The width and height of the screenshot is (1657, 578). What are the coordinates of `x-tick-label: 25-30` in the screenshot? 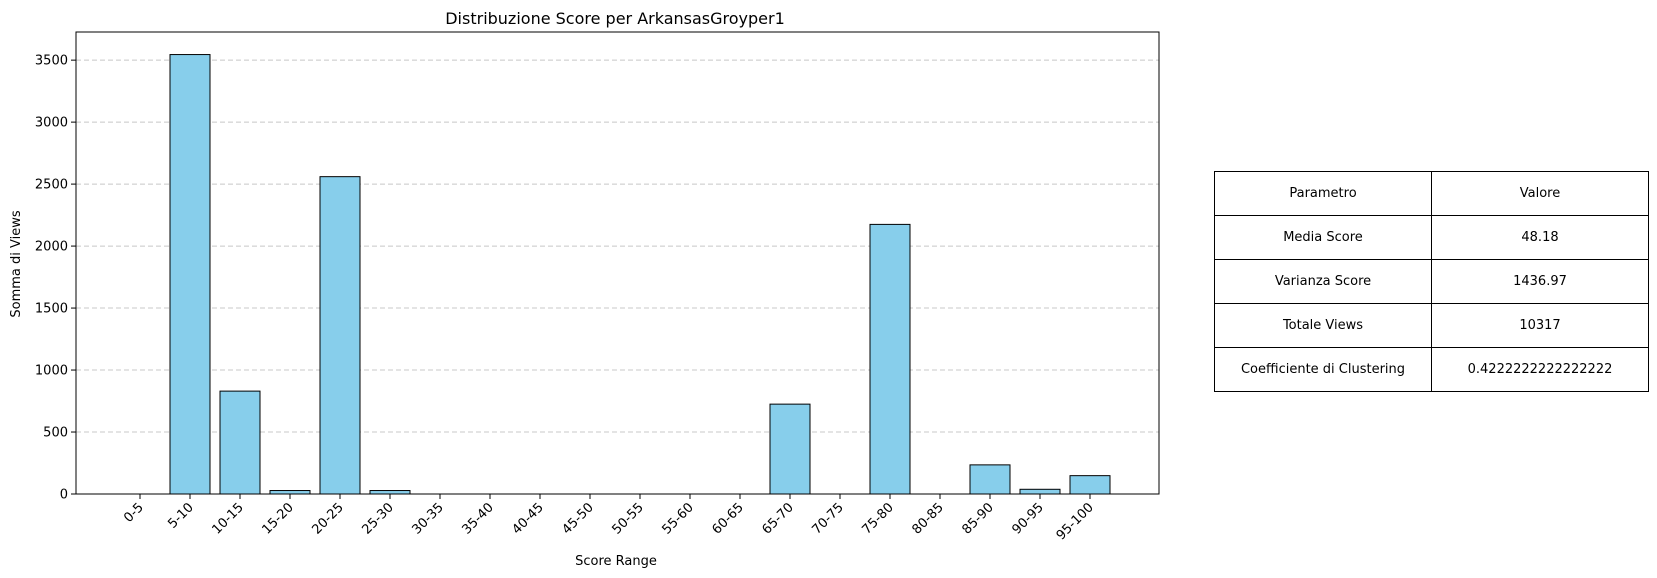 It's located at (378, 518).